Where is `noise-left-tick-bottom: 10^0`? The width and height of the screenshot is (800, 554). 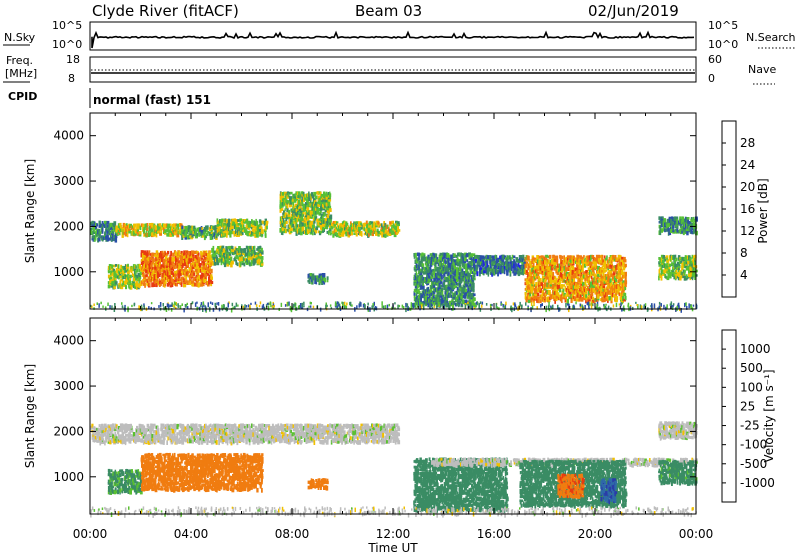 noise-left-tick-bottom: 10^0 is located at coordinates (67, 44).